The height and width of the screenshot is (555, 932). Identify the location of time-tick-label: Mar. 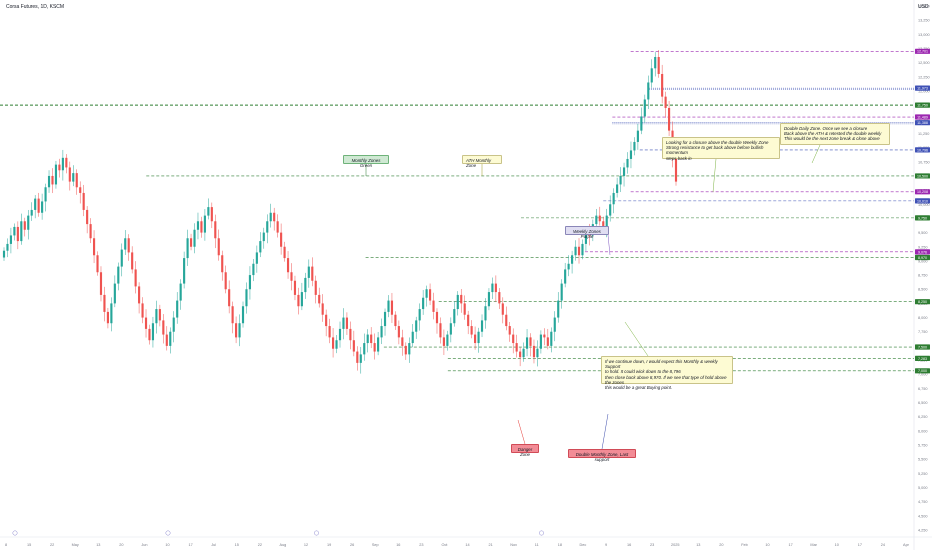
(813, 545).